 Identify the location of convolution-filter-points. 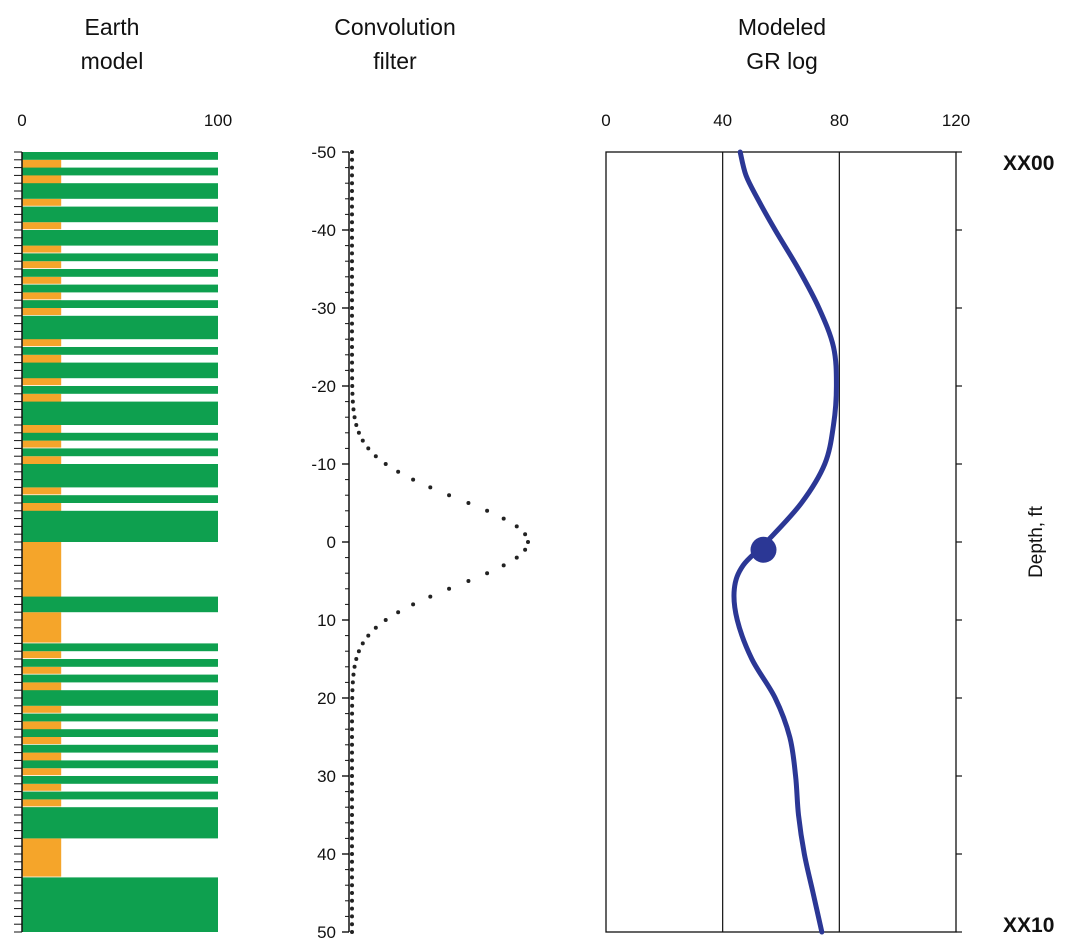
(440, 542).